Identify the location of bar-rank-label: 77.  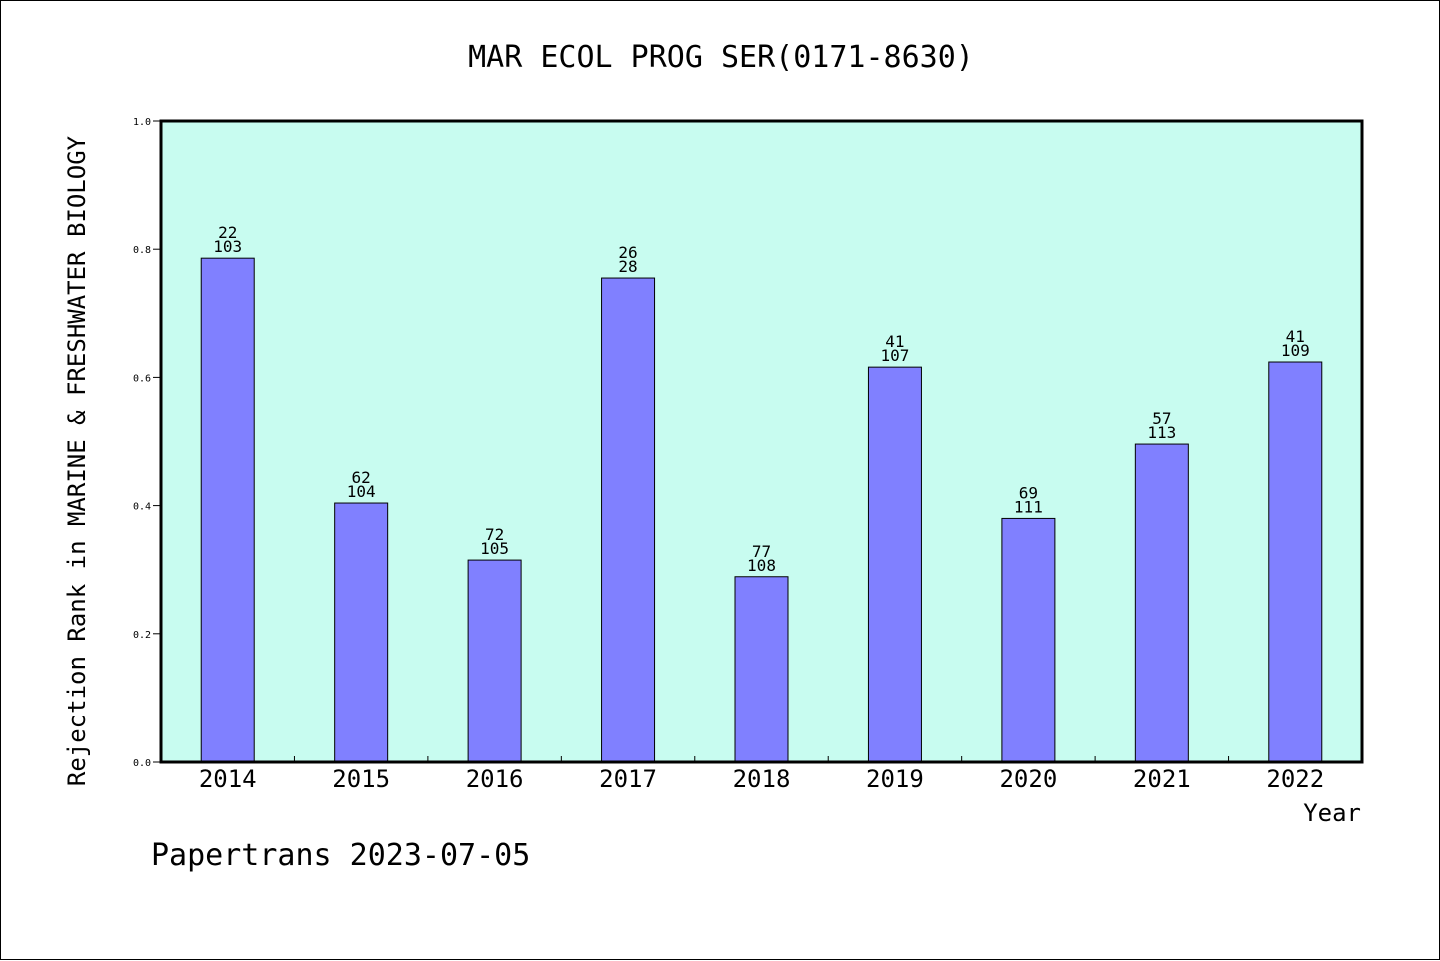
(761, 551).